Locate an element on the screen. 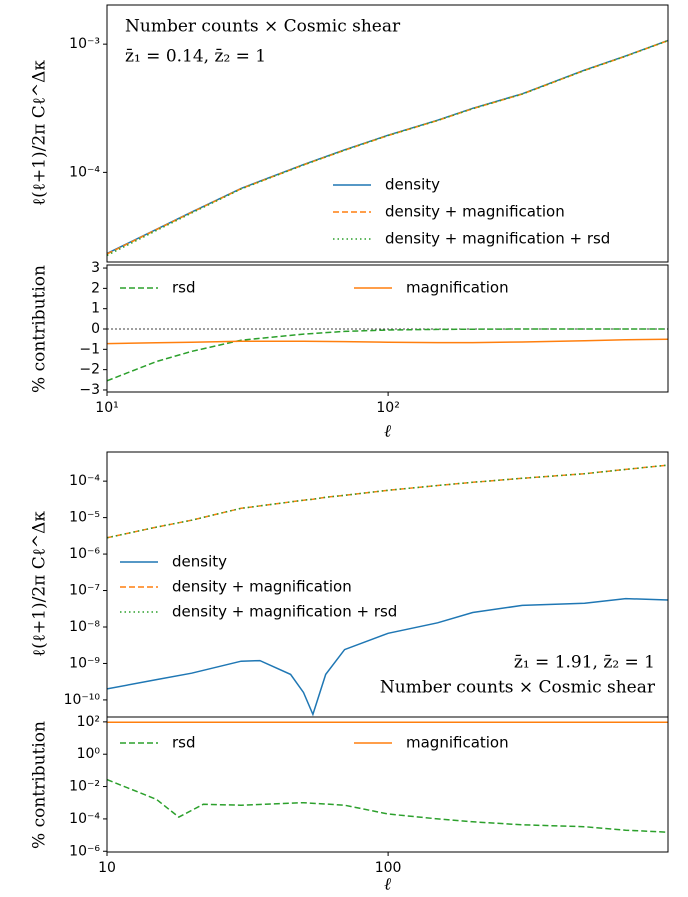  y-tick-label: 10⁻⁷ is located at coordinates (84, 591).